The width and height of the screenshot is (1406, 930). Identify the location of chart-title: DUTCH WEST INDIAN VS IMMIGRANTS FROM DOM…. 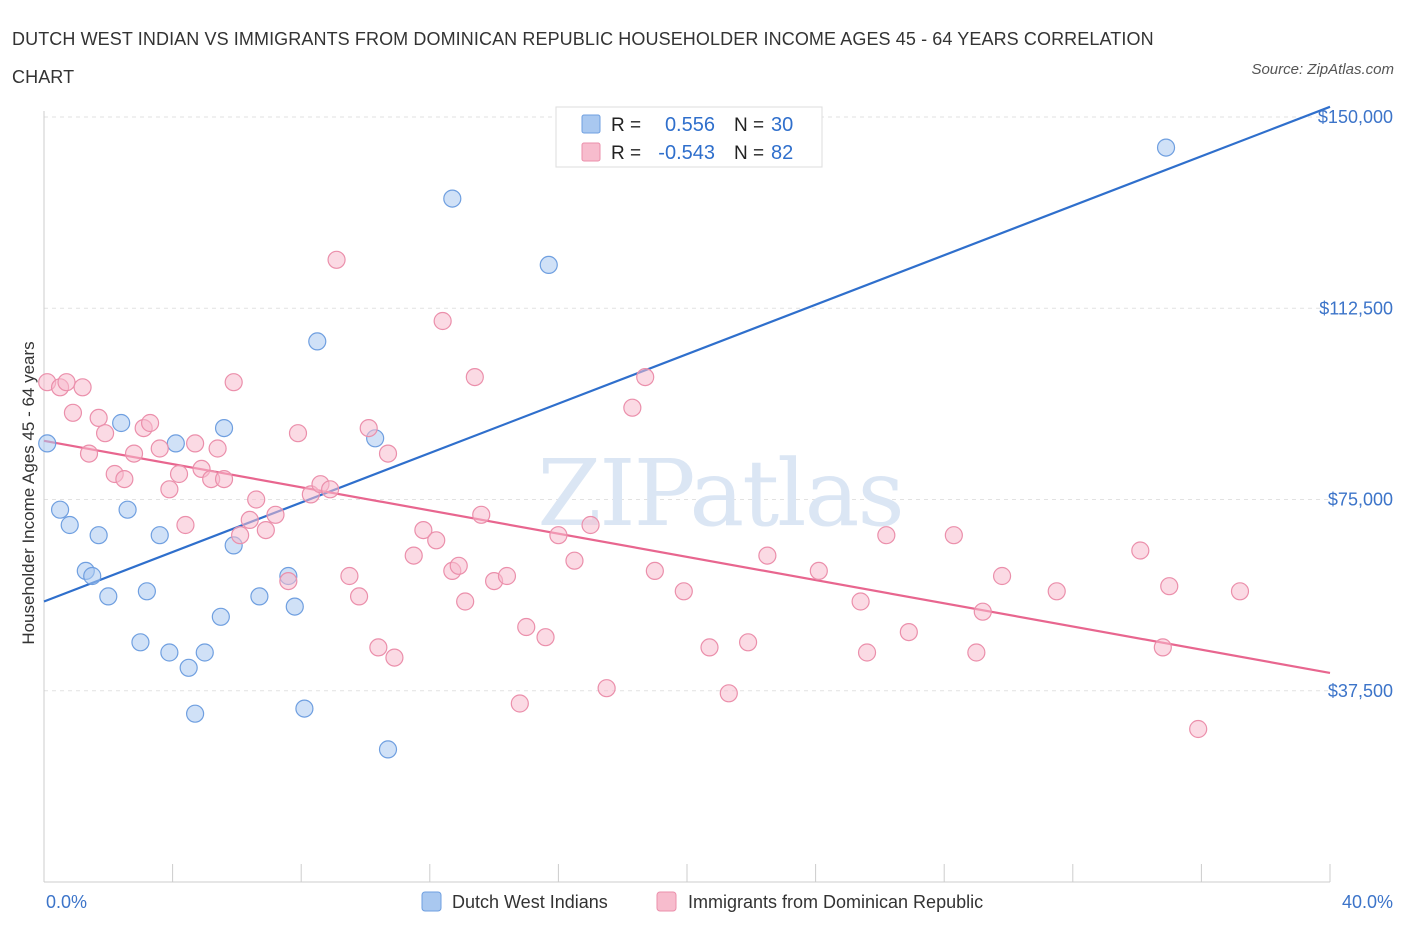
(583, 58).